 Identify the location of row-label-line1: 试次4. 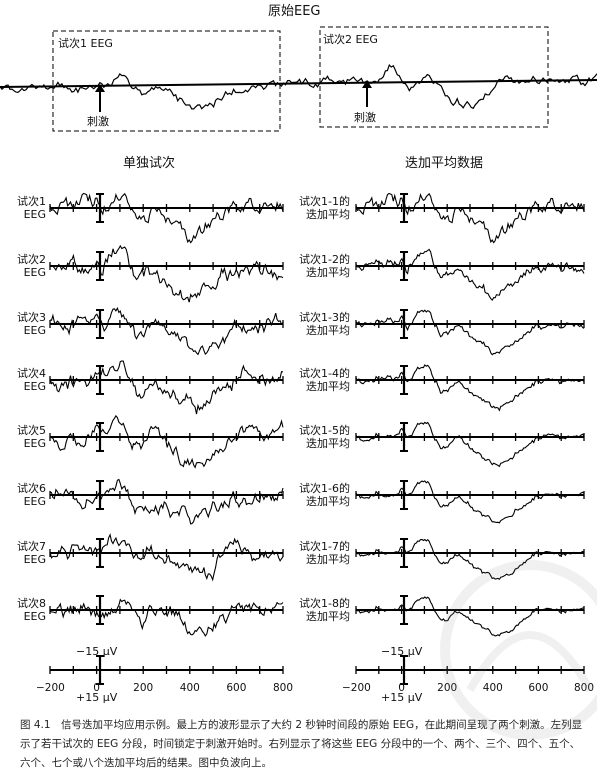
(31, 373).